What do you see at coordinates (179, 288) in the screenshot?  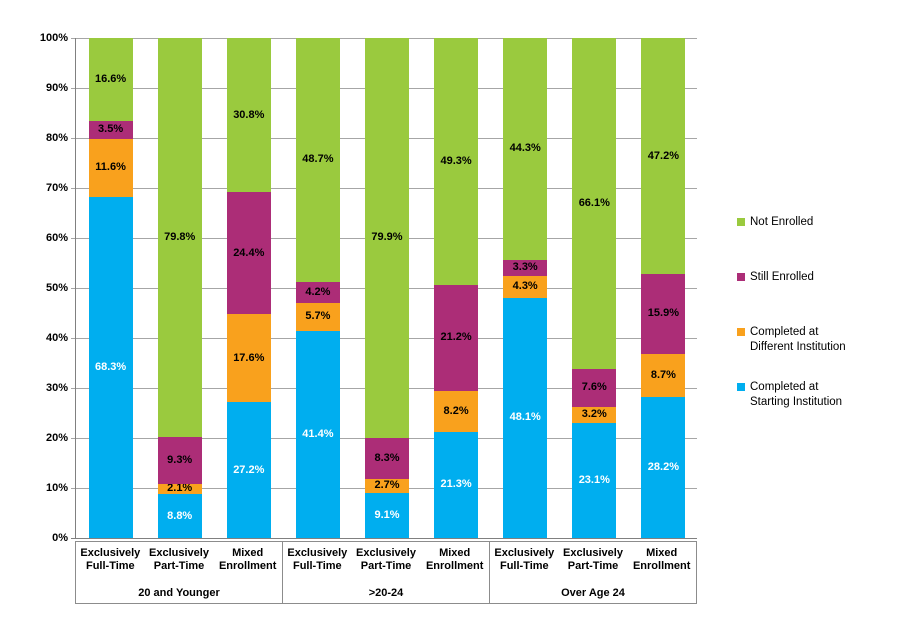 I see `bar-20-and-younger-exclusively-part-time: 8.8% 2.1% 9.3% 79.8%` at bounding box center [179, 288].